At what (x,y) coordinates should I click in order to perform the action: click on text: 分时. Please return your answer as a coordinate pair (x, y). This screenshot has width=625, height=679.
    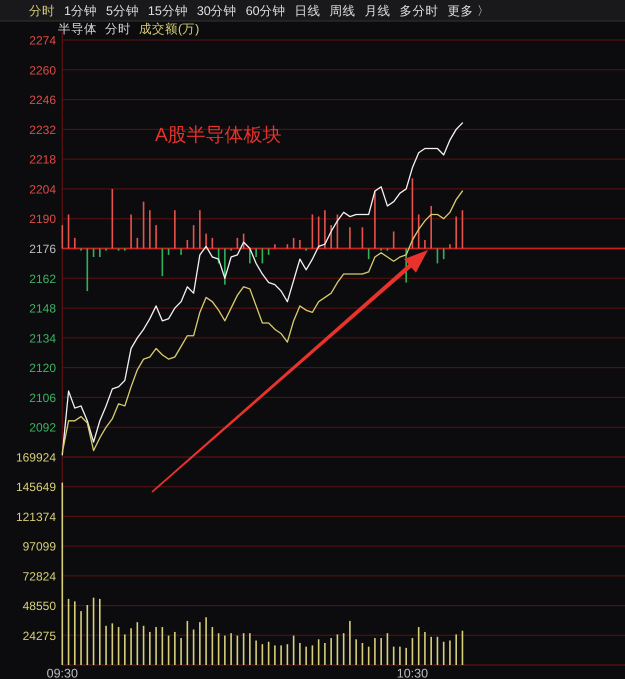
    Looking at the image, I should click on (42, 11).